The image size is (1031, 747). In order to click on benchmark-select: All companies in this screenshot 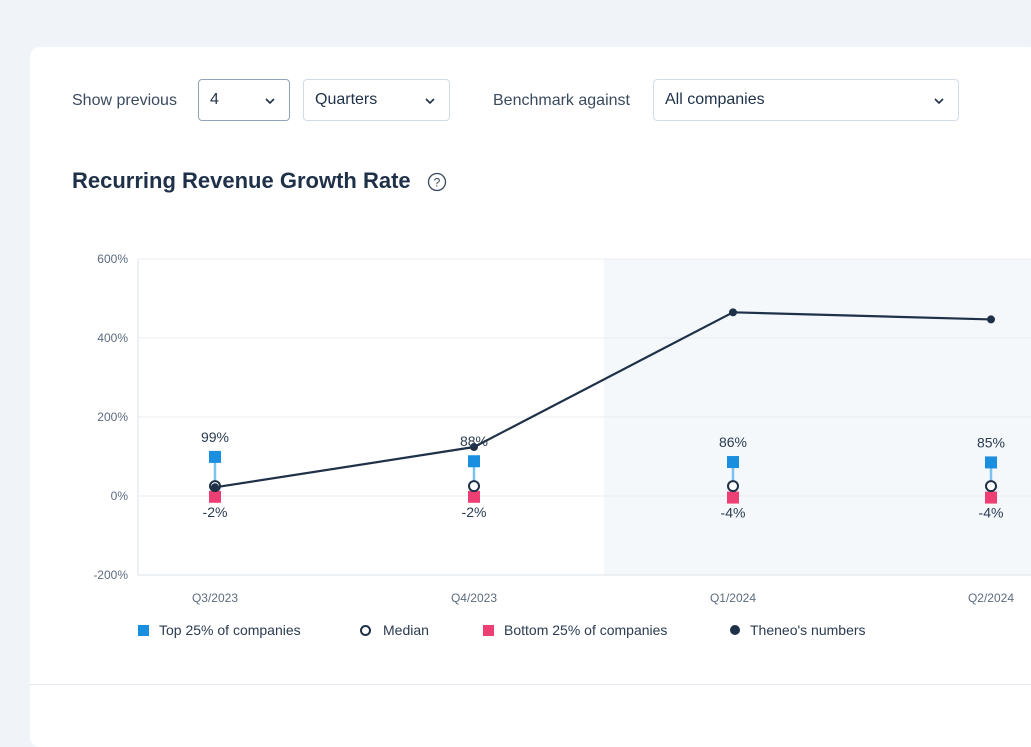, I will do `click(806, 100)`.